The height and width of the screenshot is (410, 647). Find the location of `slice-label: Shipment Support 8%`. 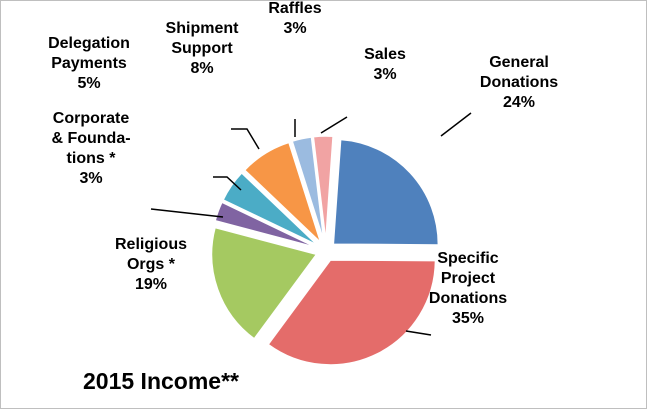

slice-label: Shipment Support 8% is located at coordinates (203, 48).